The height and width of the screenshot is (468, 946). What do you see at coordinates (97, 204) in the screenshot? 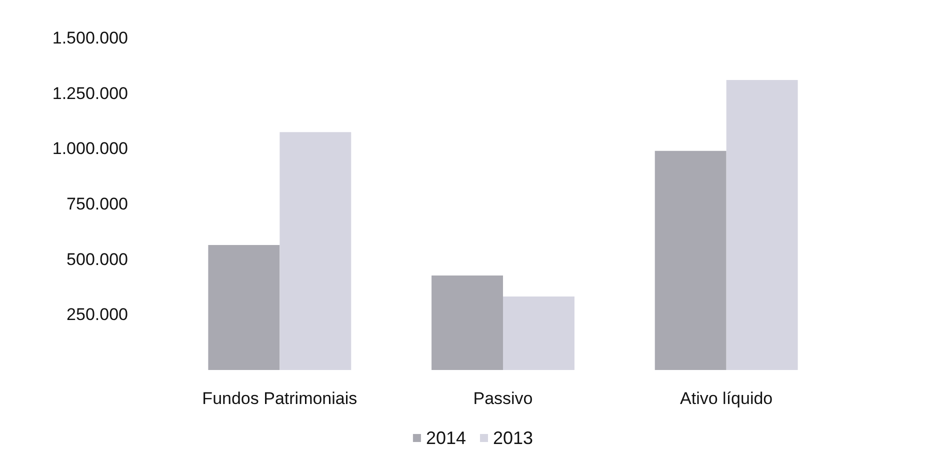
I see `y-tick-label: 750.000` at bounding box center [97, 204].